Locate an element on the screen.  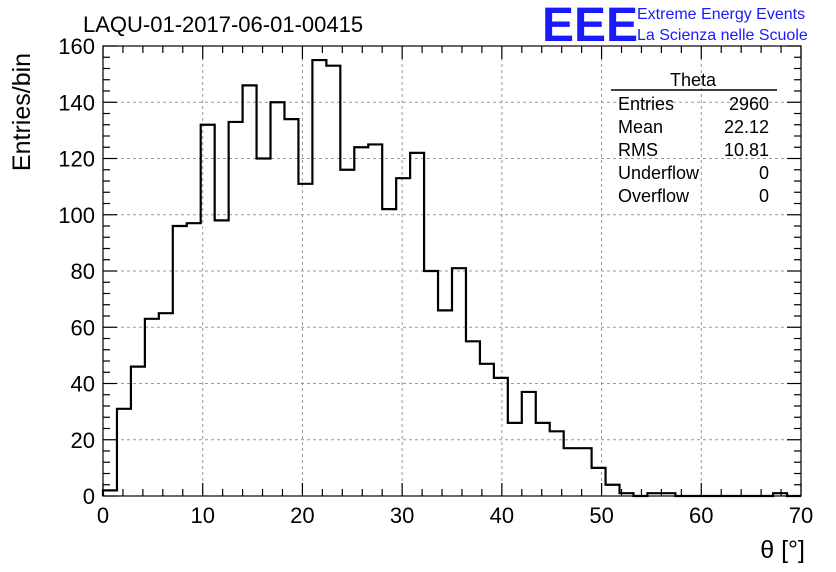
logo-line-2: La Scienza nelle Scuole is located at coordinates (722, 35).